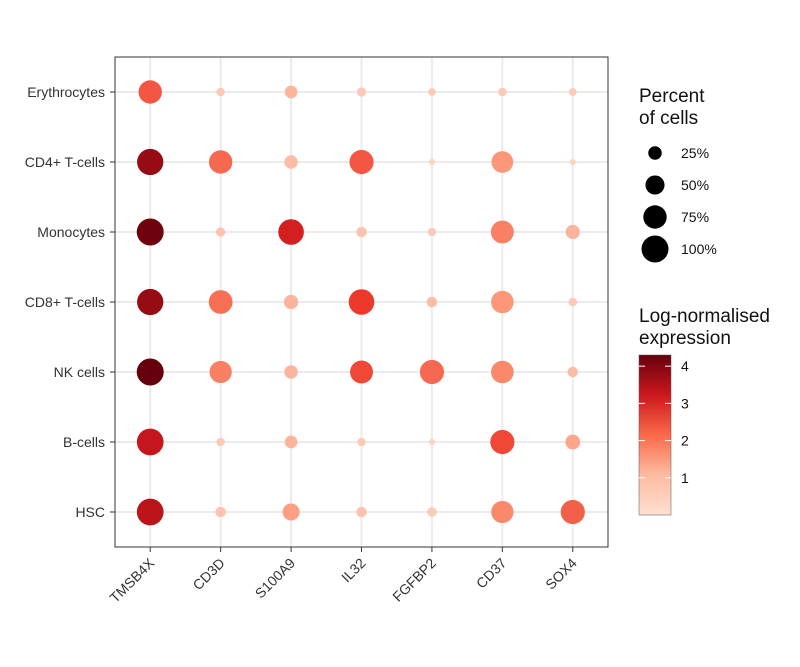  What do you see at coordinates (695, 217) in the screenshot?
I see `size-legend-label: 75%` at bounding box center [695, 217].